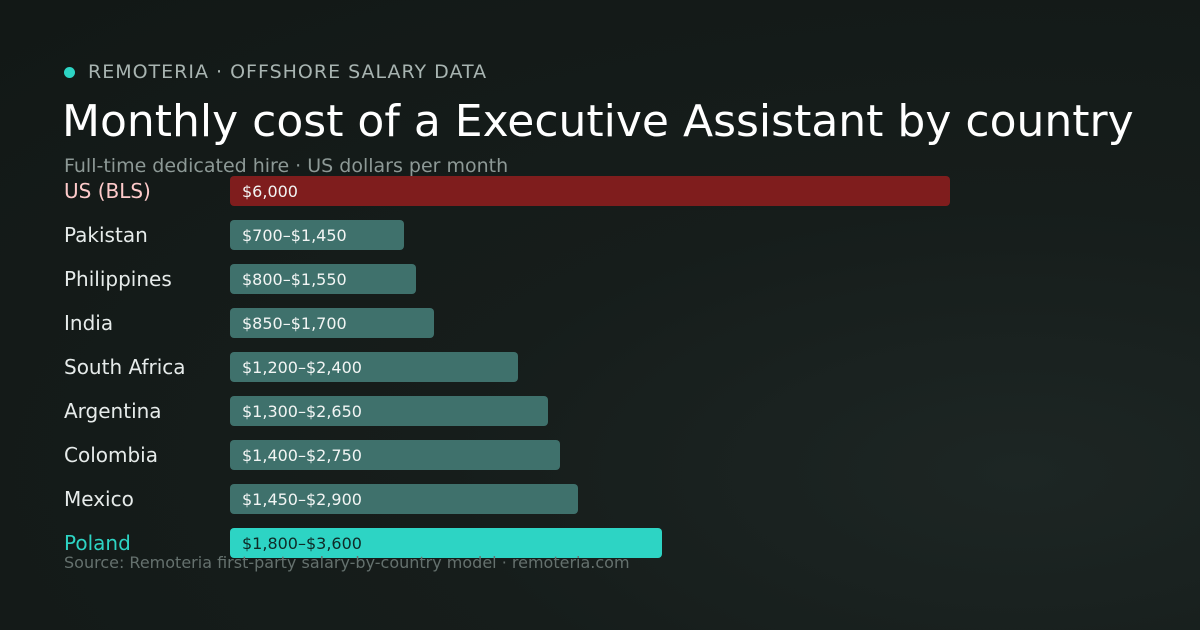 This screenshot has height=630, width=1200. I want to click on bar-value-label: $1,450–$2,900, so click(302, 499).